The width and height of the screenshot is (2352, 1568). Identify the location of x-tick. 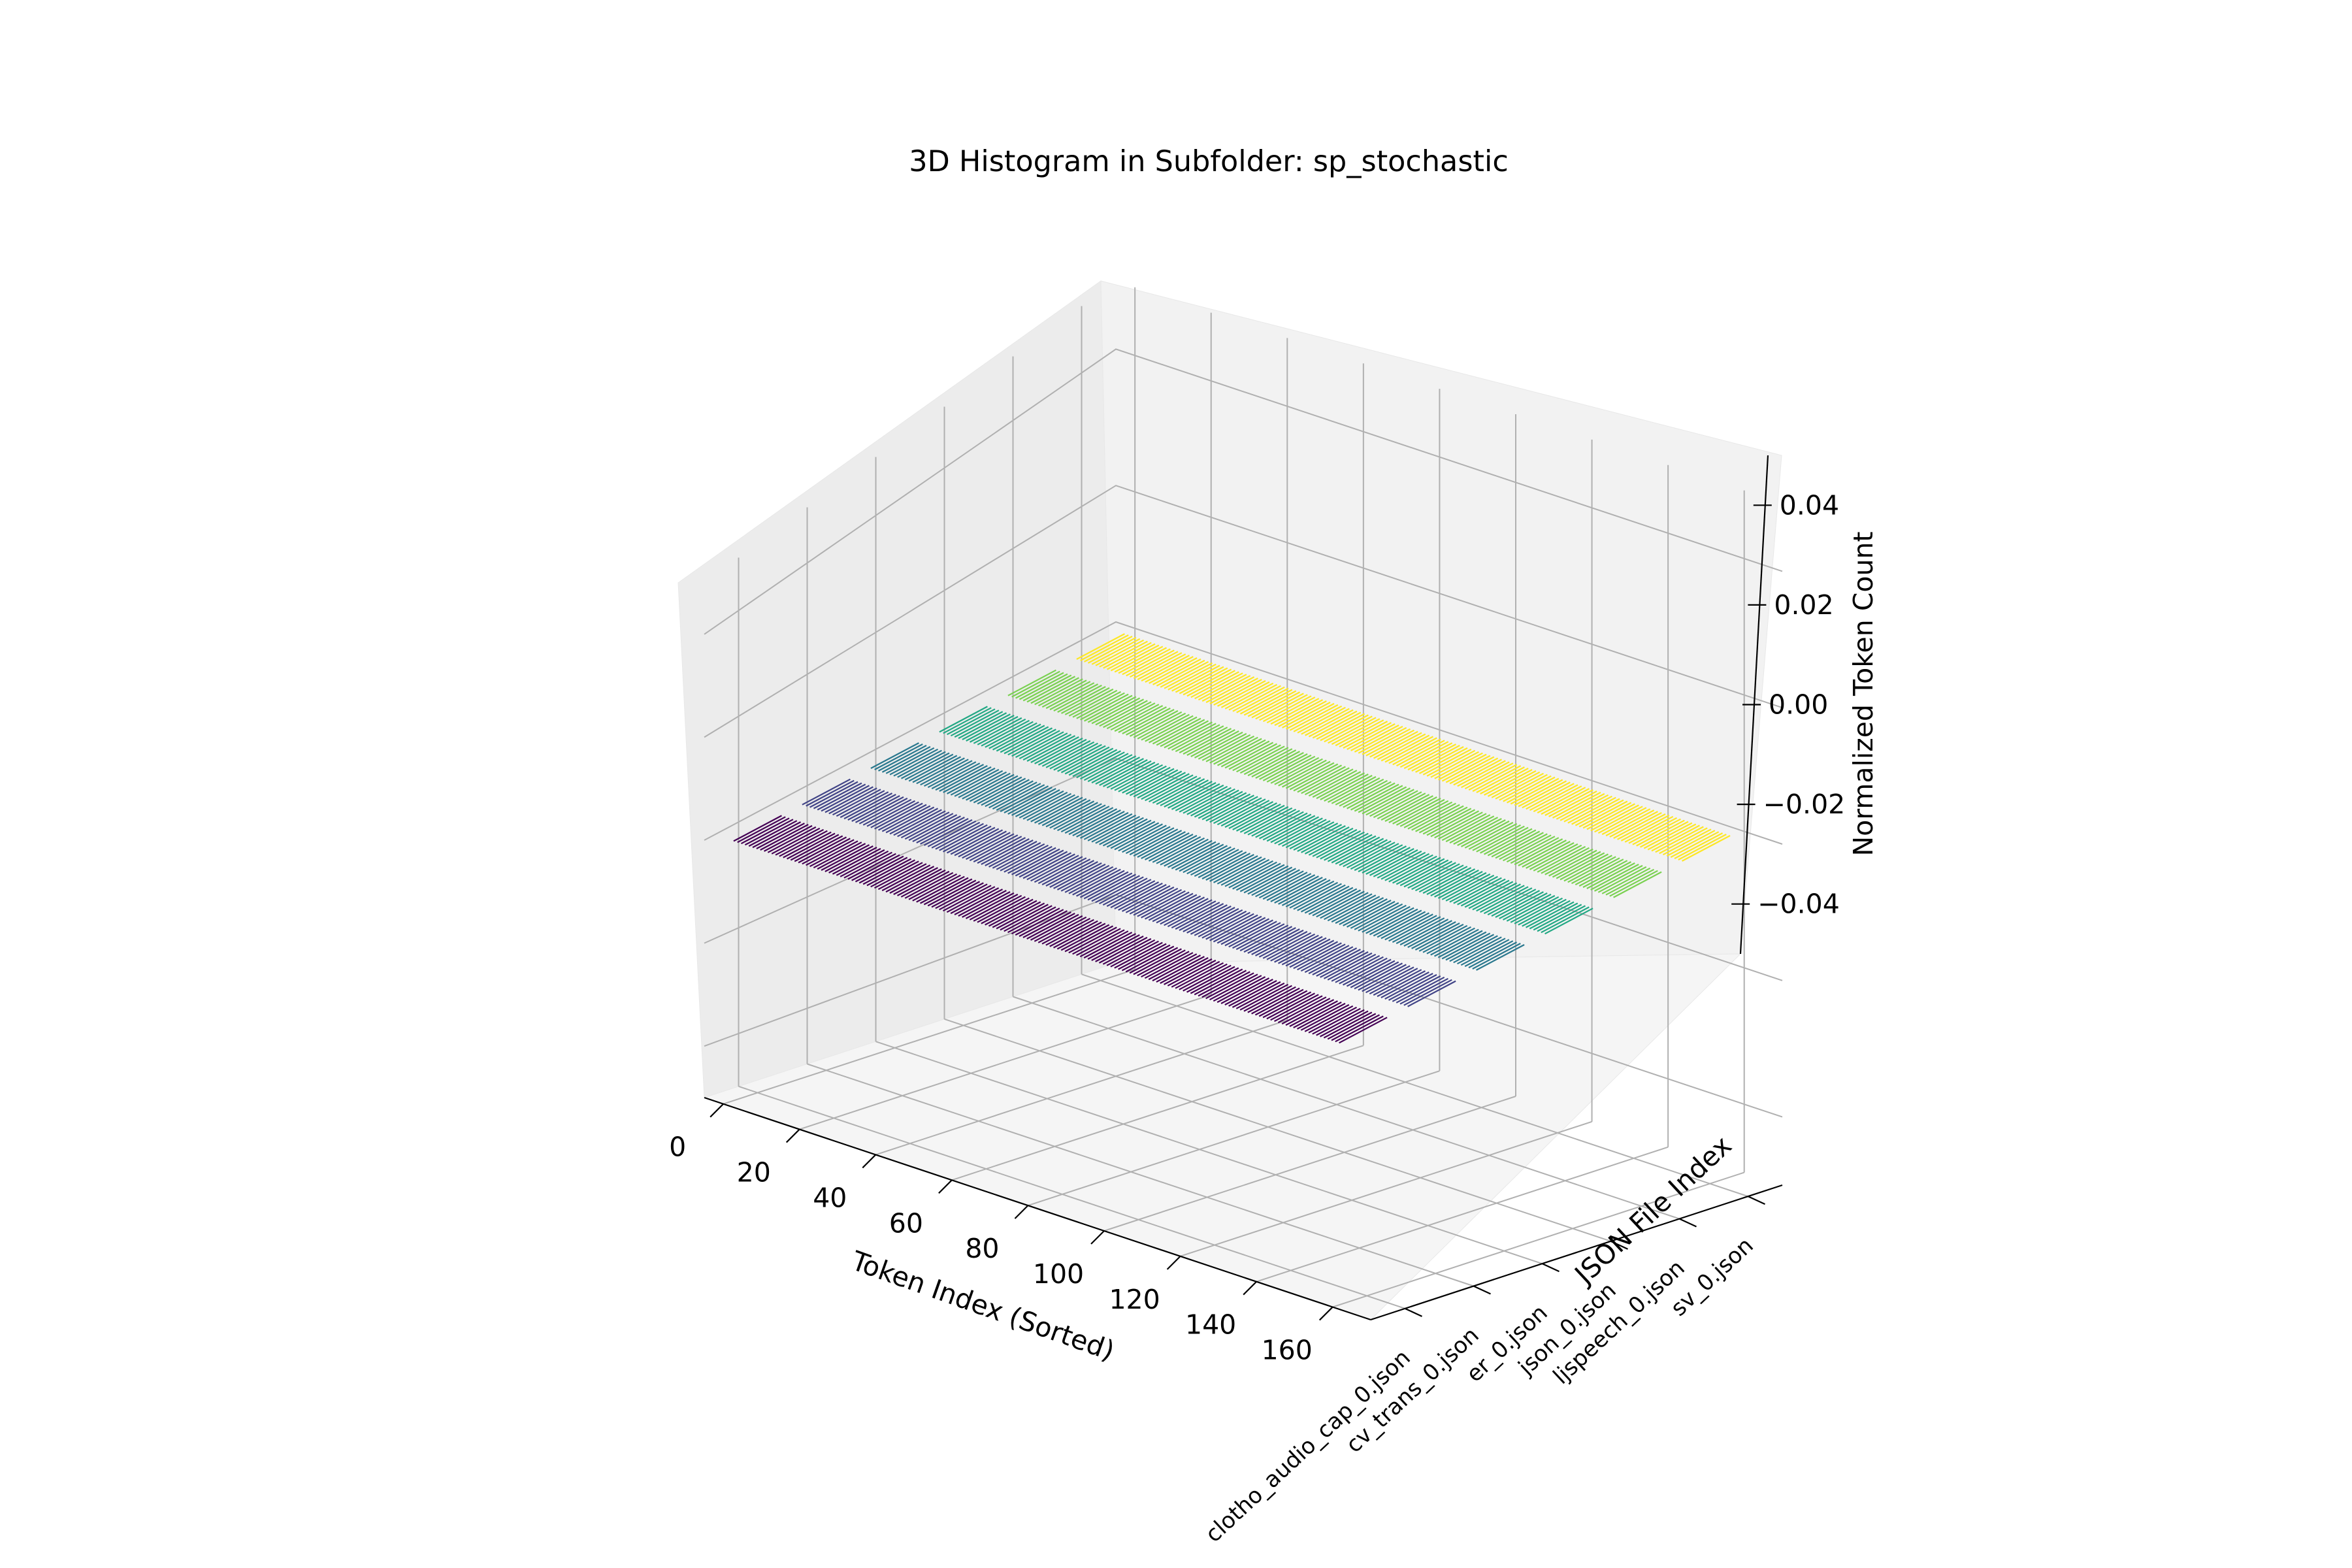
(1250, 1288).